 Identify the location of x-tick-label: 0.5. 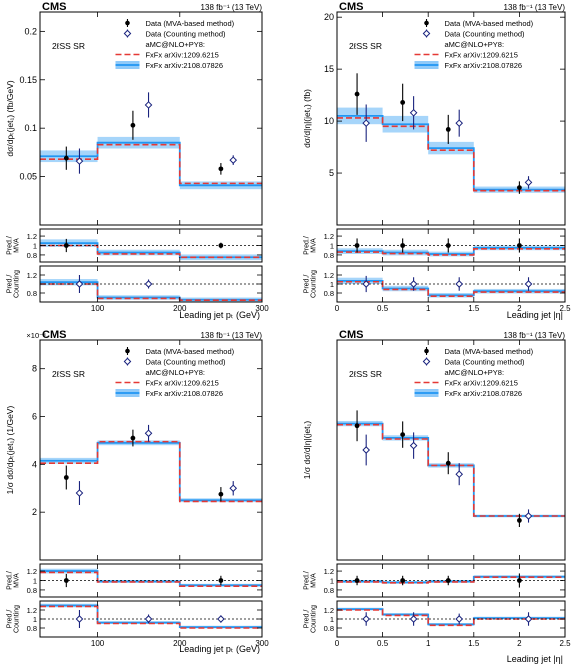
(383, 308).